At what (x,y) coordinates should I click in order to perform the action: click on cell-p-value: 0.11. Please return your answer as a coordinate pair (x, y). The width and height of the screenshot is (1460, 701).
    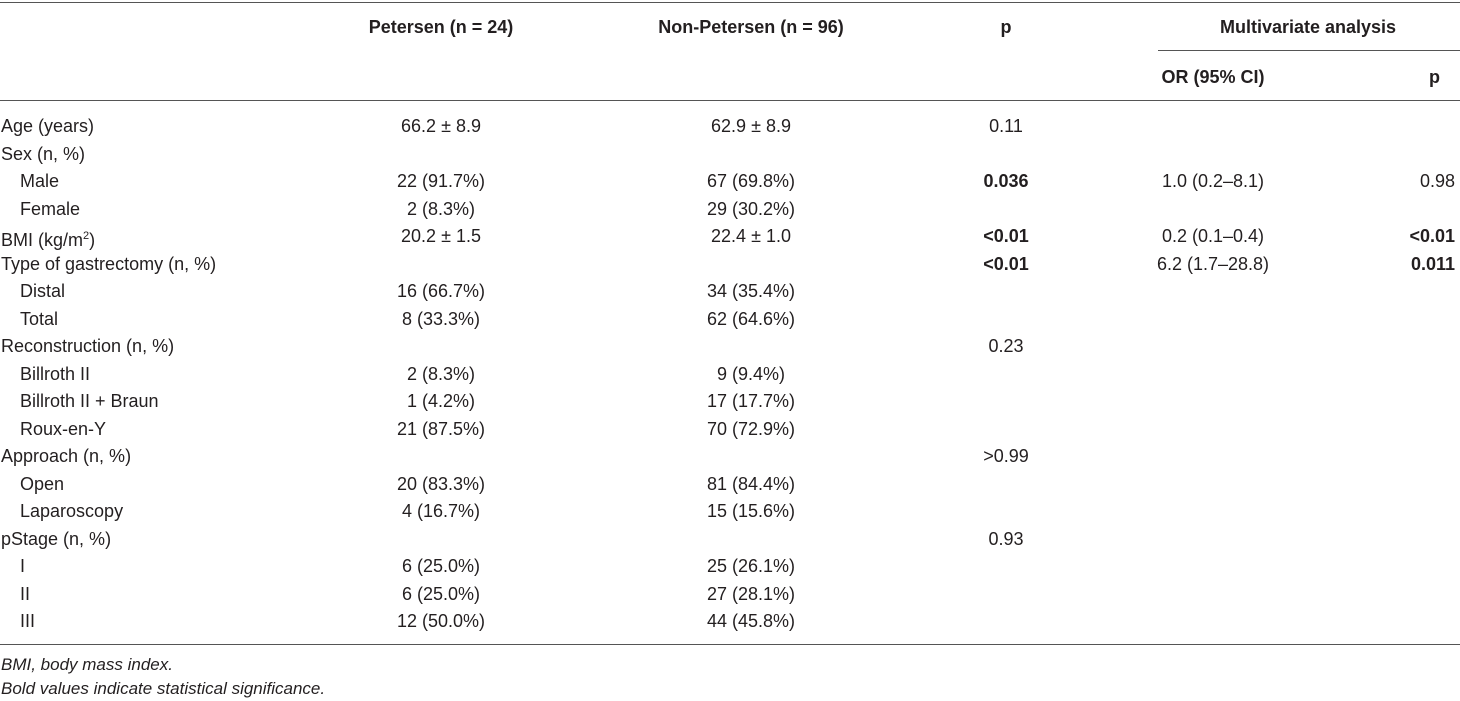
    Looking at the image, I should click on (1006, 126).